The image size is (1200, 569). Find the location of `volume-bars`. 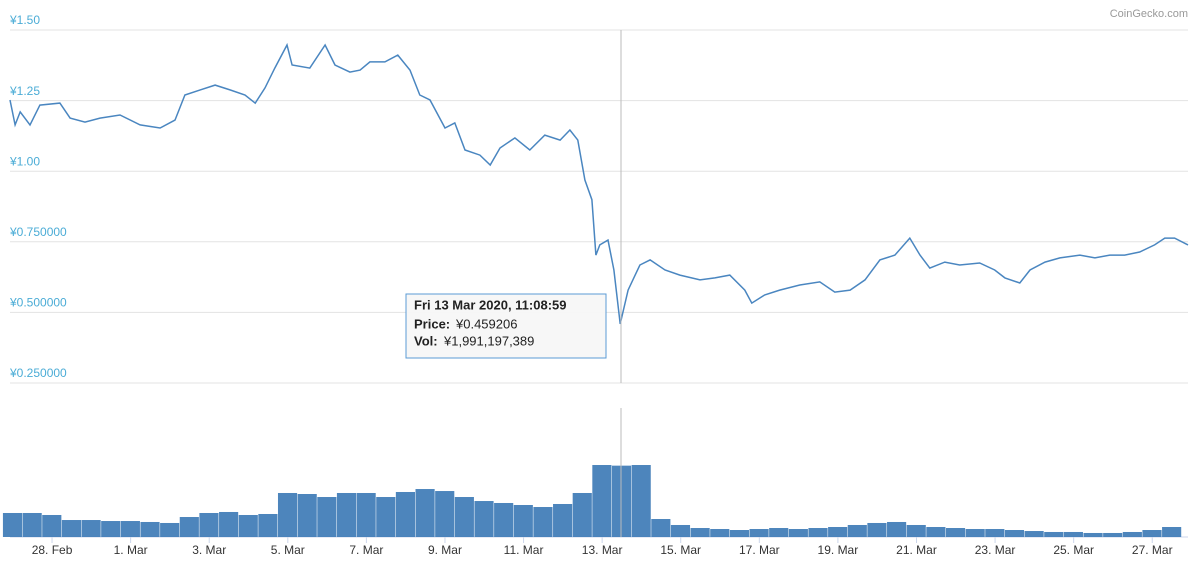

volume-bars is located at coordinates (592, 501).